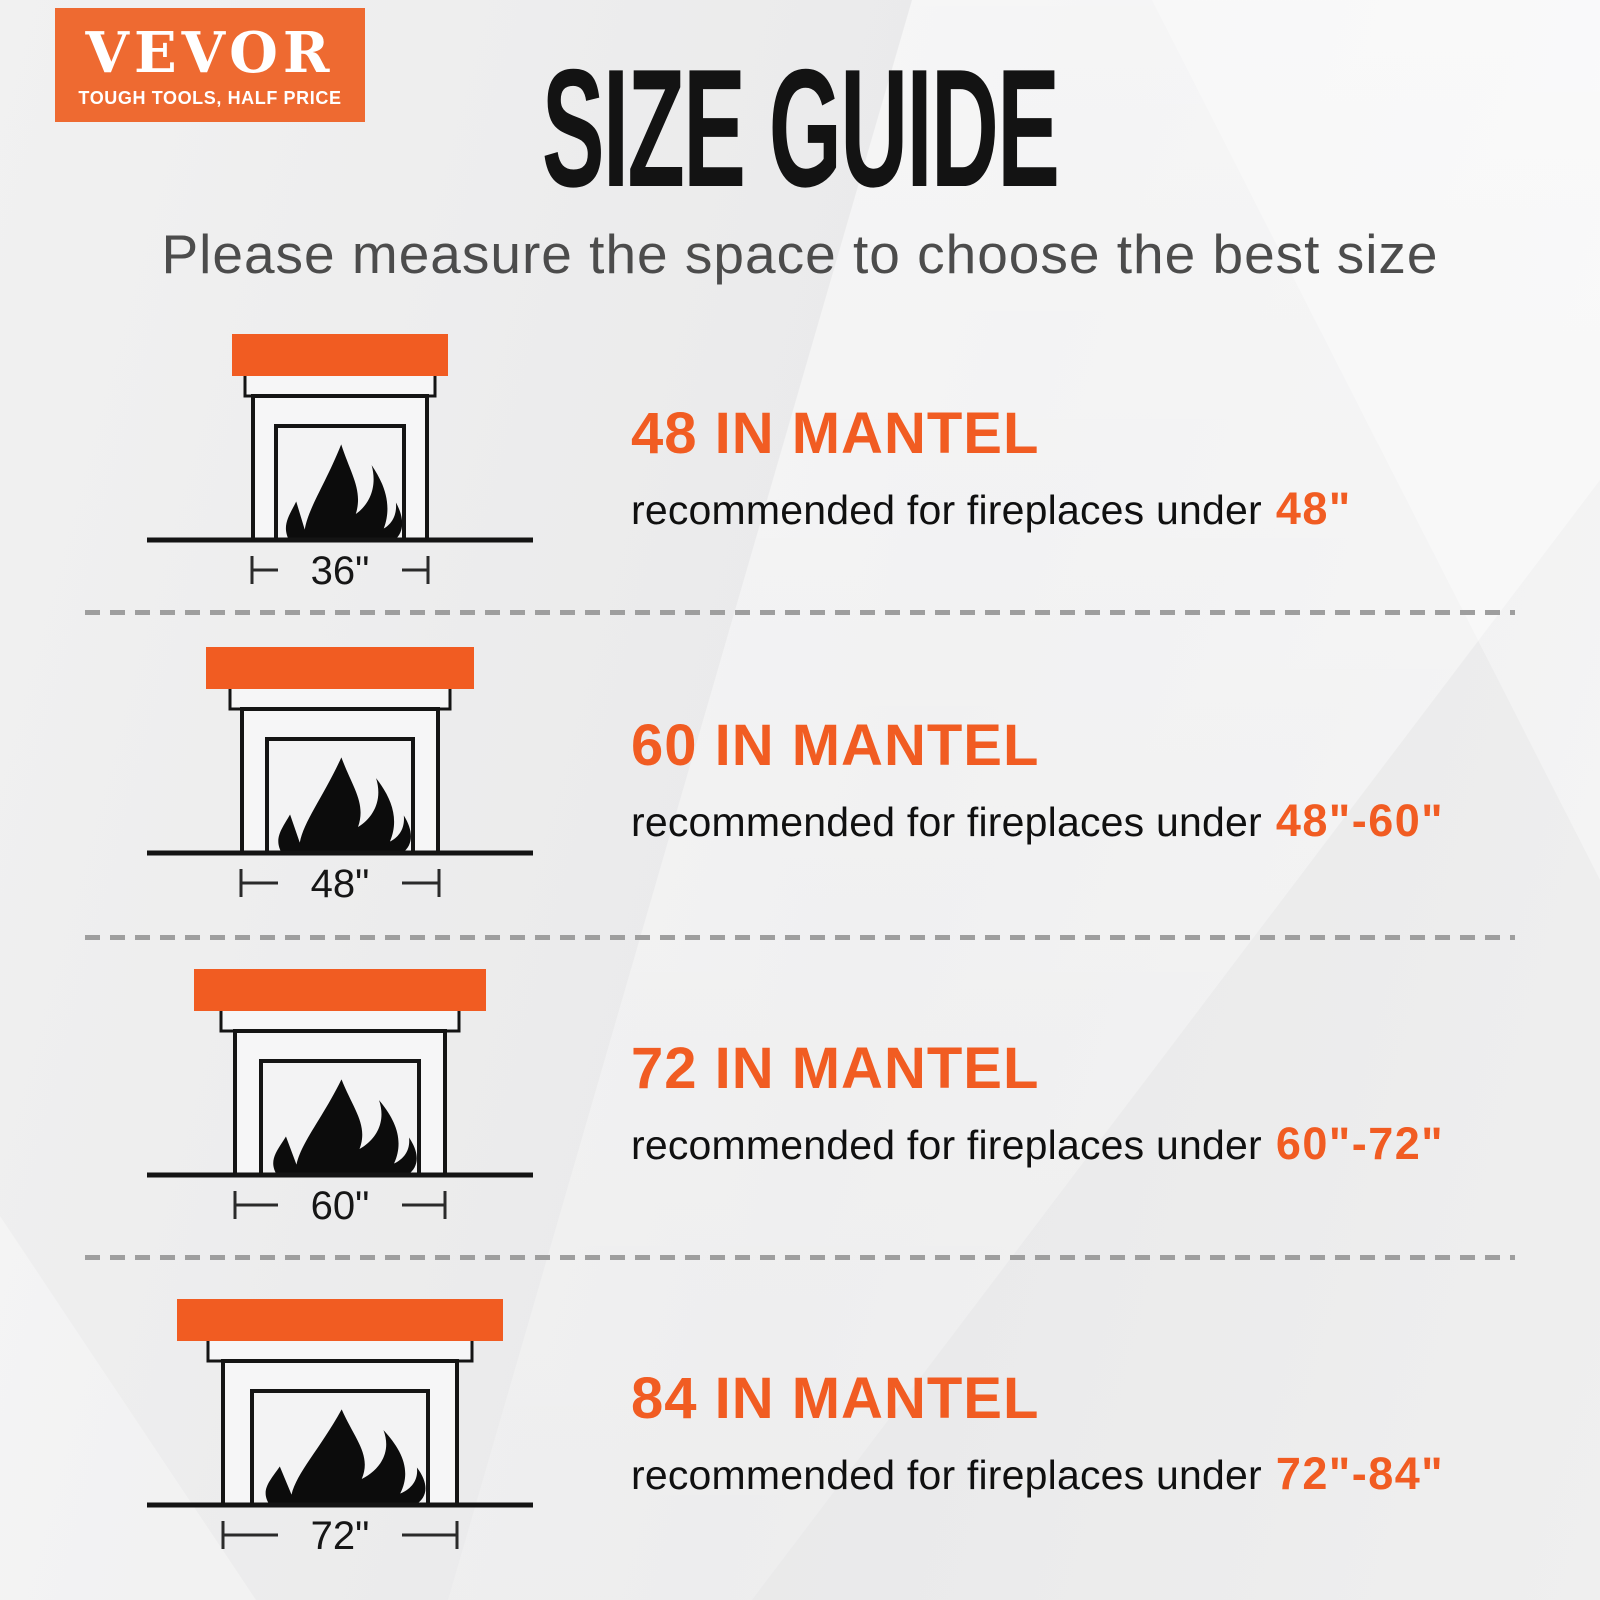 This screenshot has width=1600, height=1600. I want to click on fireplace-width-range: 60"-72", so click(1360, 1143).